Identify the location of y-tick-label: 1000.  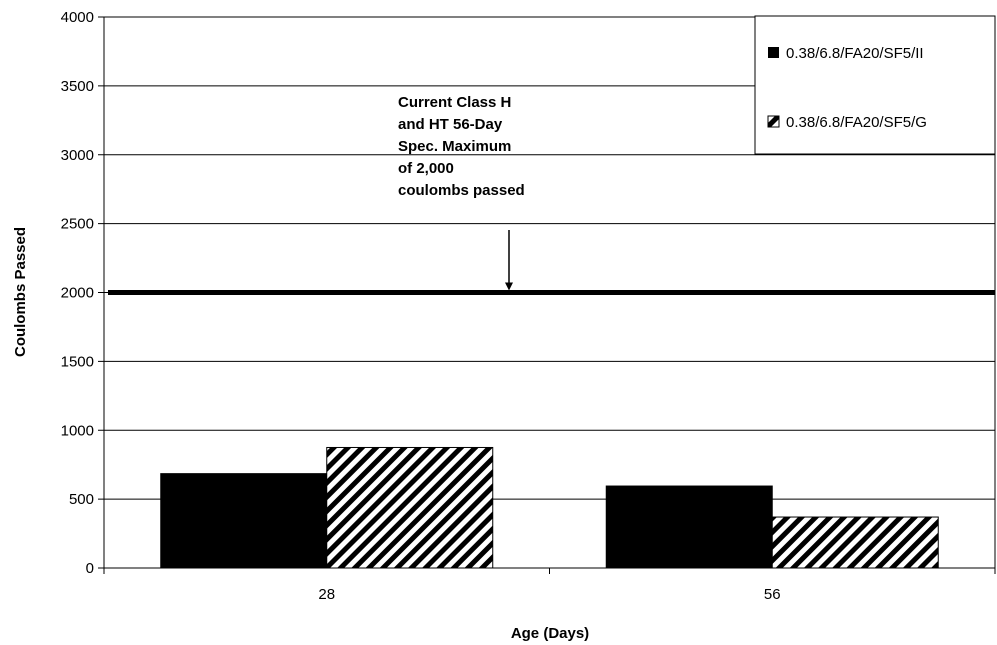
(77, 430).